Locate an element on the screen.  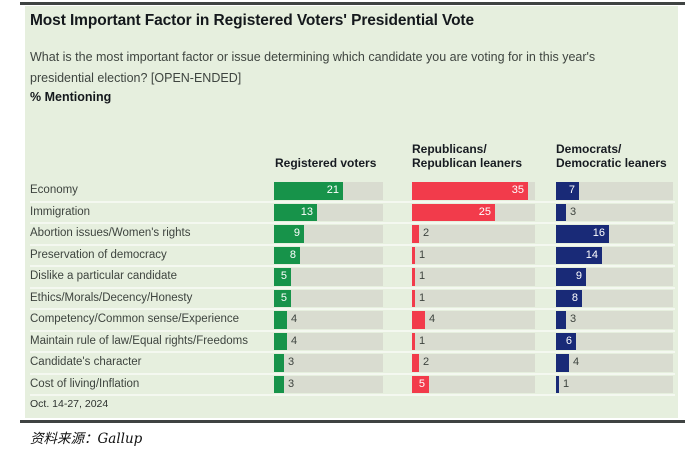
chart-row: Preservation of democracy 8 1 14 is located at coordinates (352, 256).